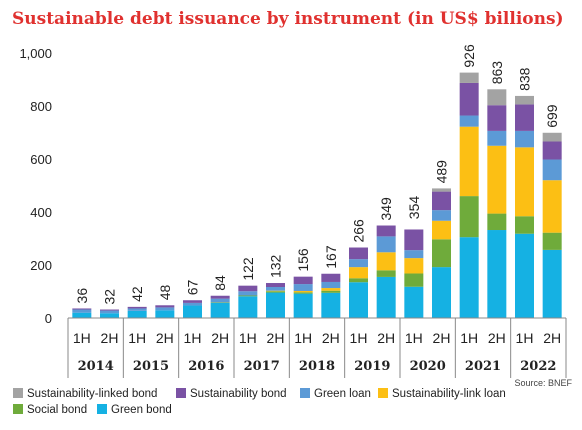  I want to click on legend-entry: Sustainability-link loan, so click(449, 394).